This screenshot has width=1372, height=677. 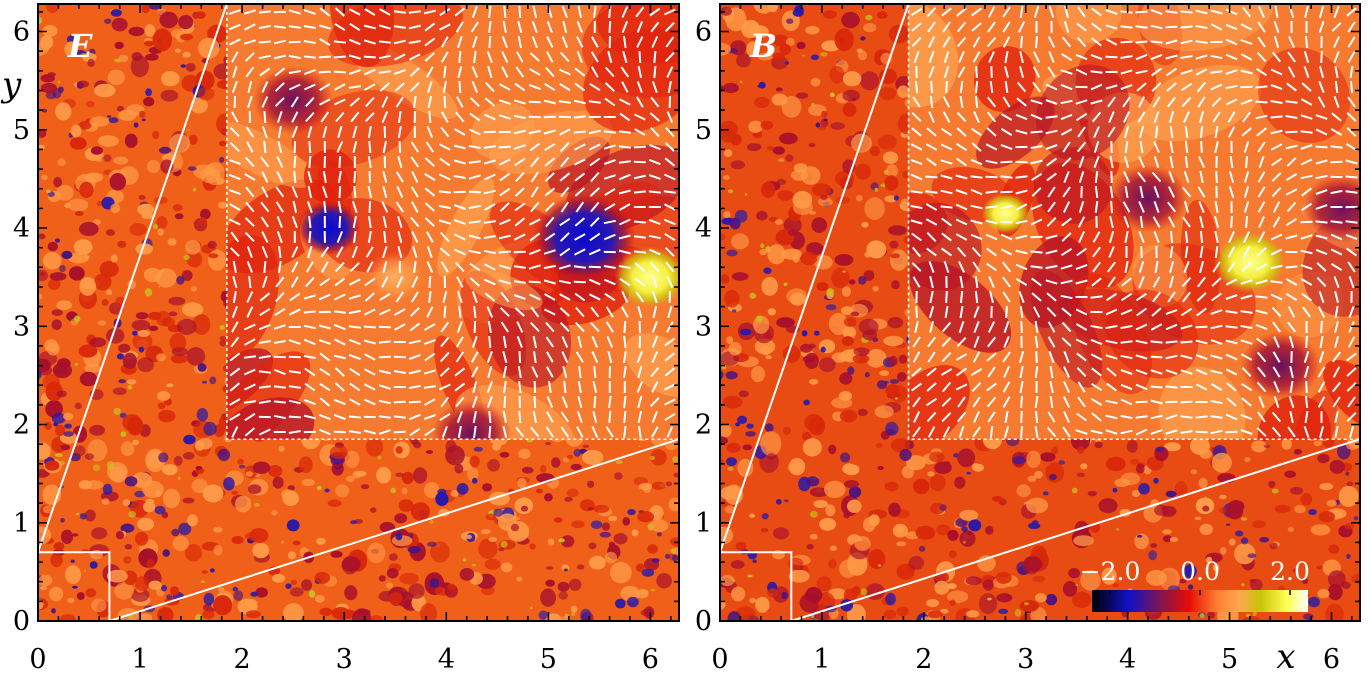 What do you see at coordinates (1200, 571) in the screenshot?
I see `colorbar-tick-label: 0.0` at bounding box center [1200, 571].